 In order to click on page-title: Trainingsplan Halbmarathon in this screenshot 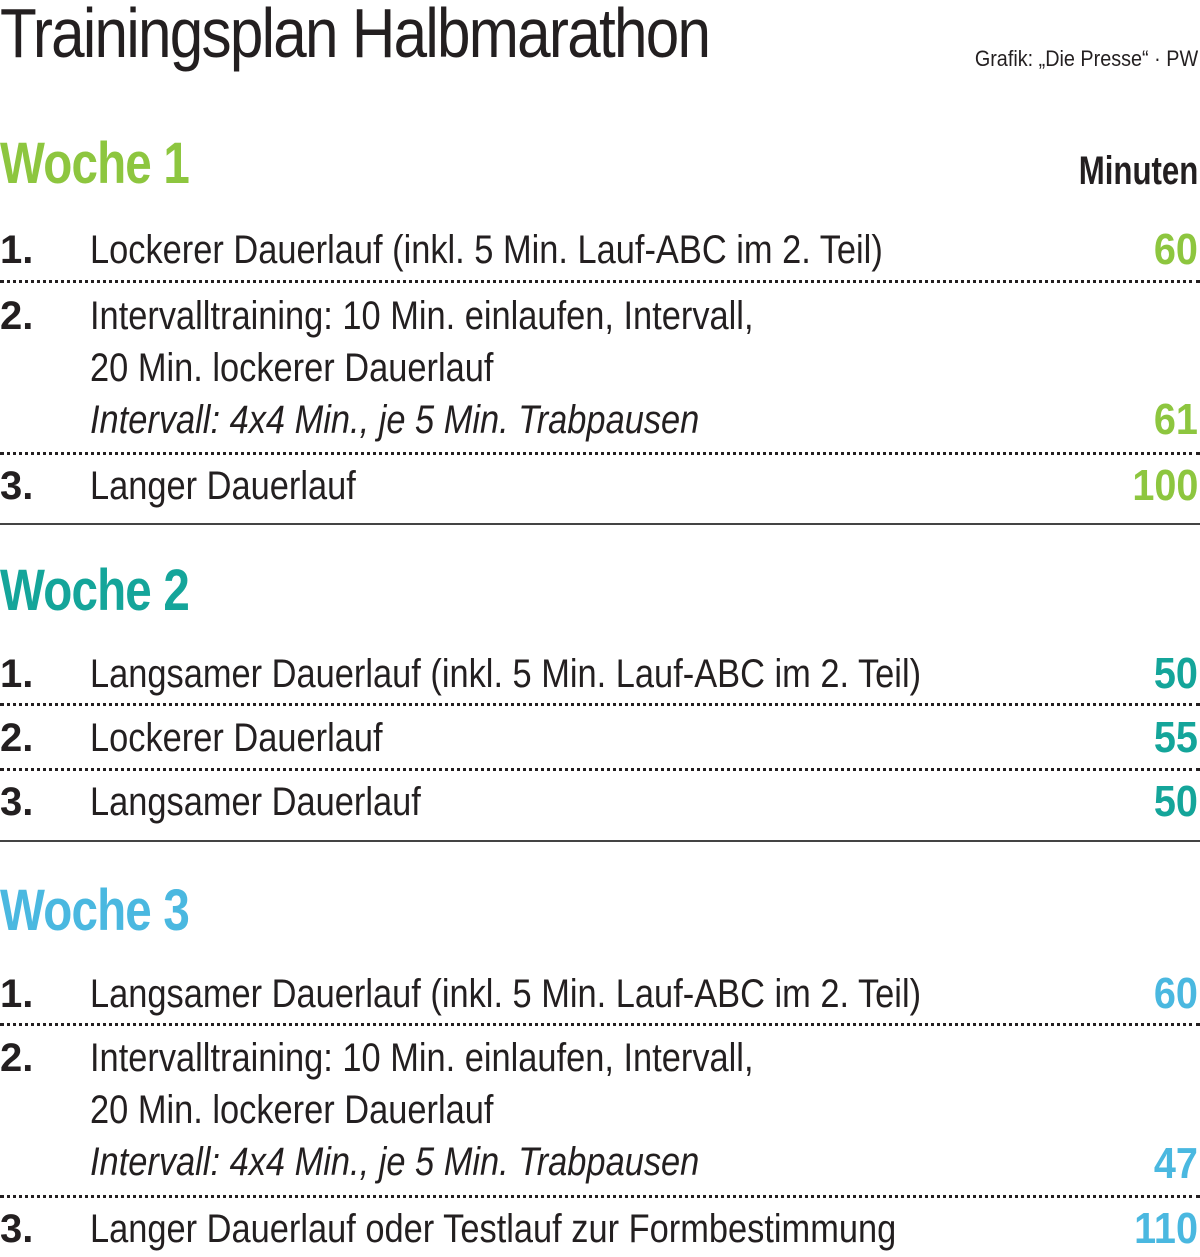, I will do `click(355, 36)`.